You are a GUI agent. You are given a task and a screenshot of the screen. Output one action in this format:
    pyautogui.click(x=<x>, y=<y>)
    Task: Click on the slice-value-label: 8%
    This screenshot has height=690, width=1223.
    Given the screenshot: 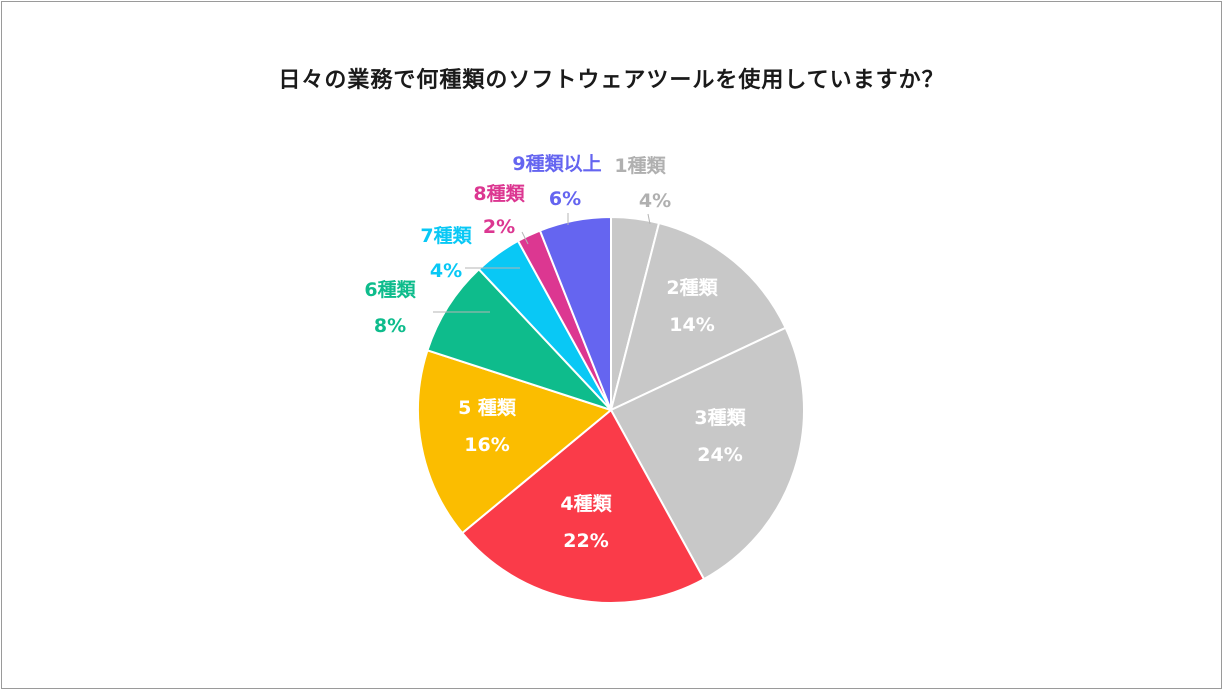 What is the action you would take?
    pyautogui.click(x=390, y=326)
    